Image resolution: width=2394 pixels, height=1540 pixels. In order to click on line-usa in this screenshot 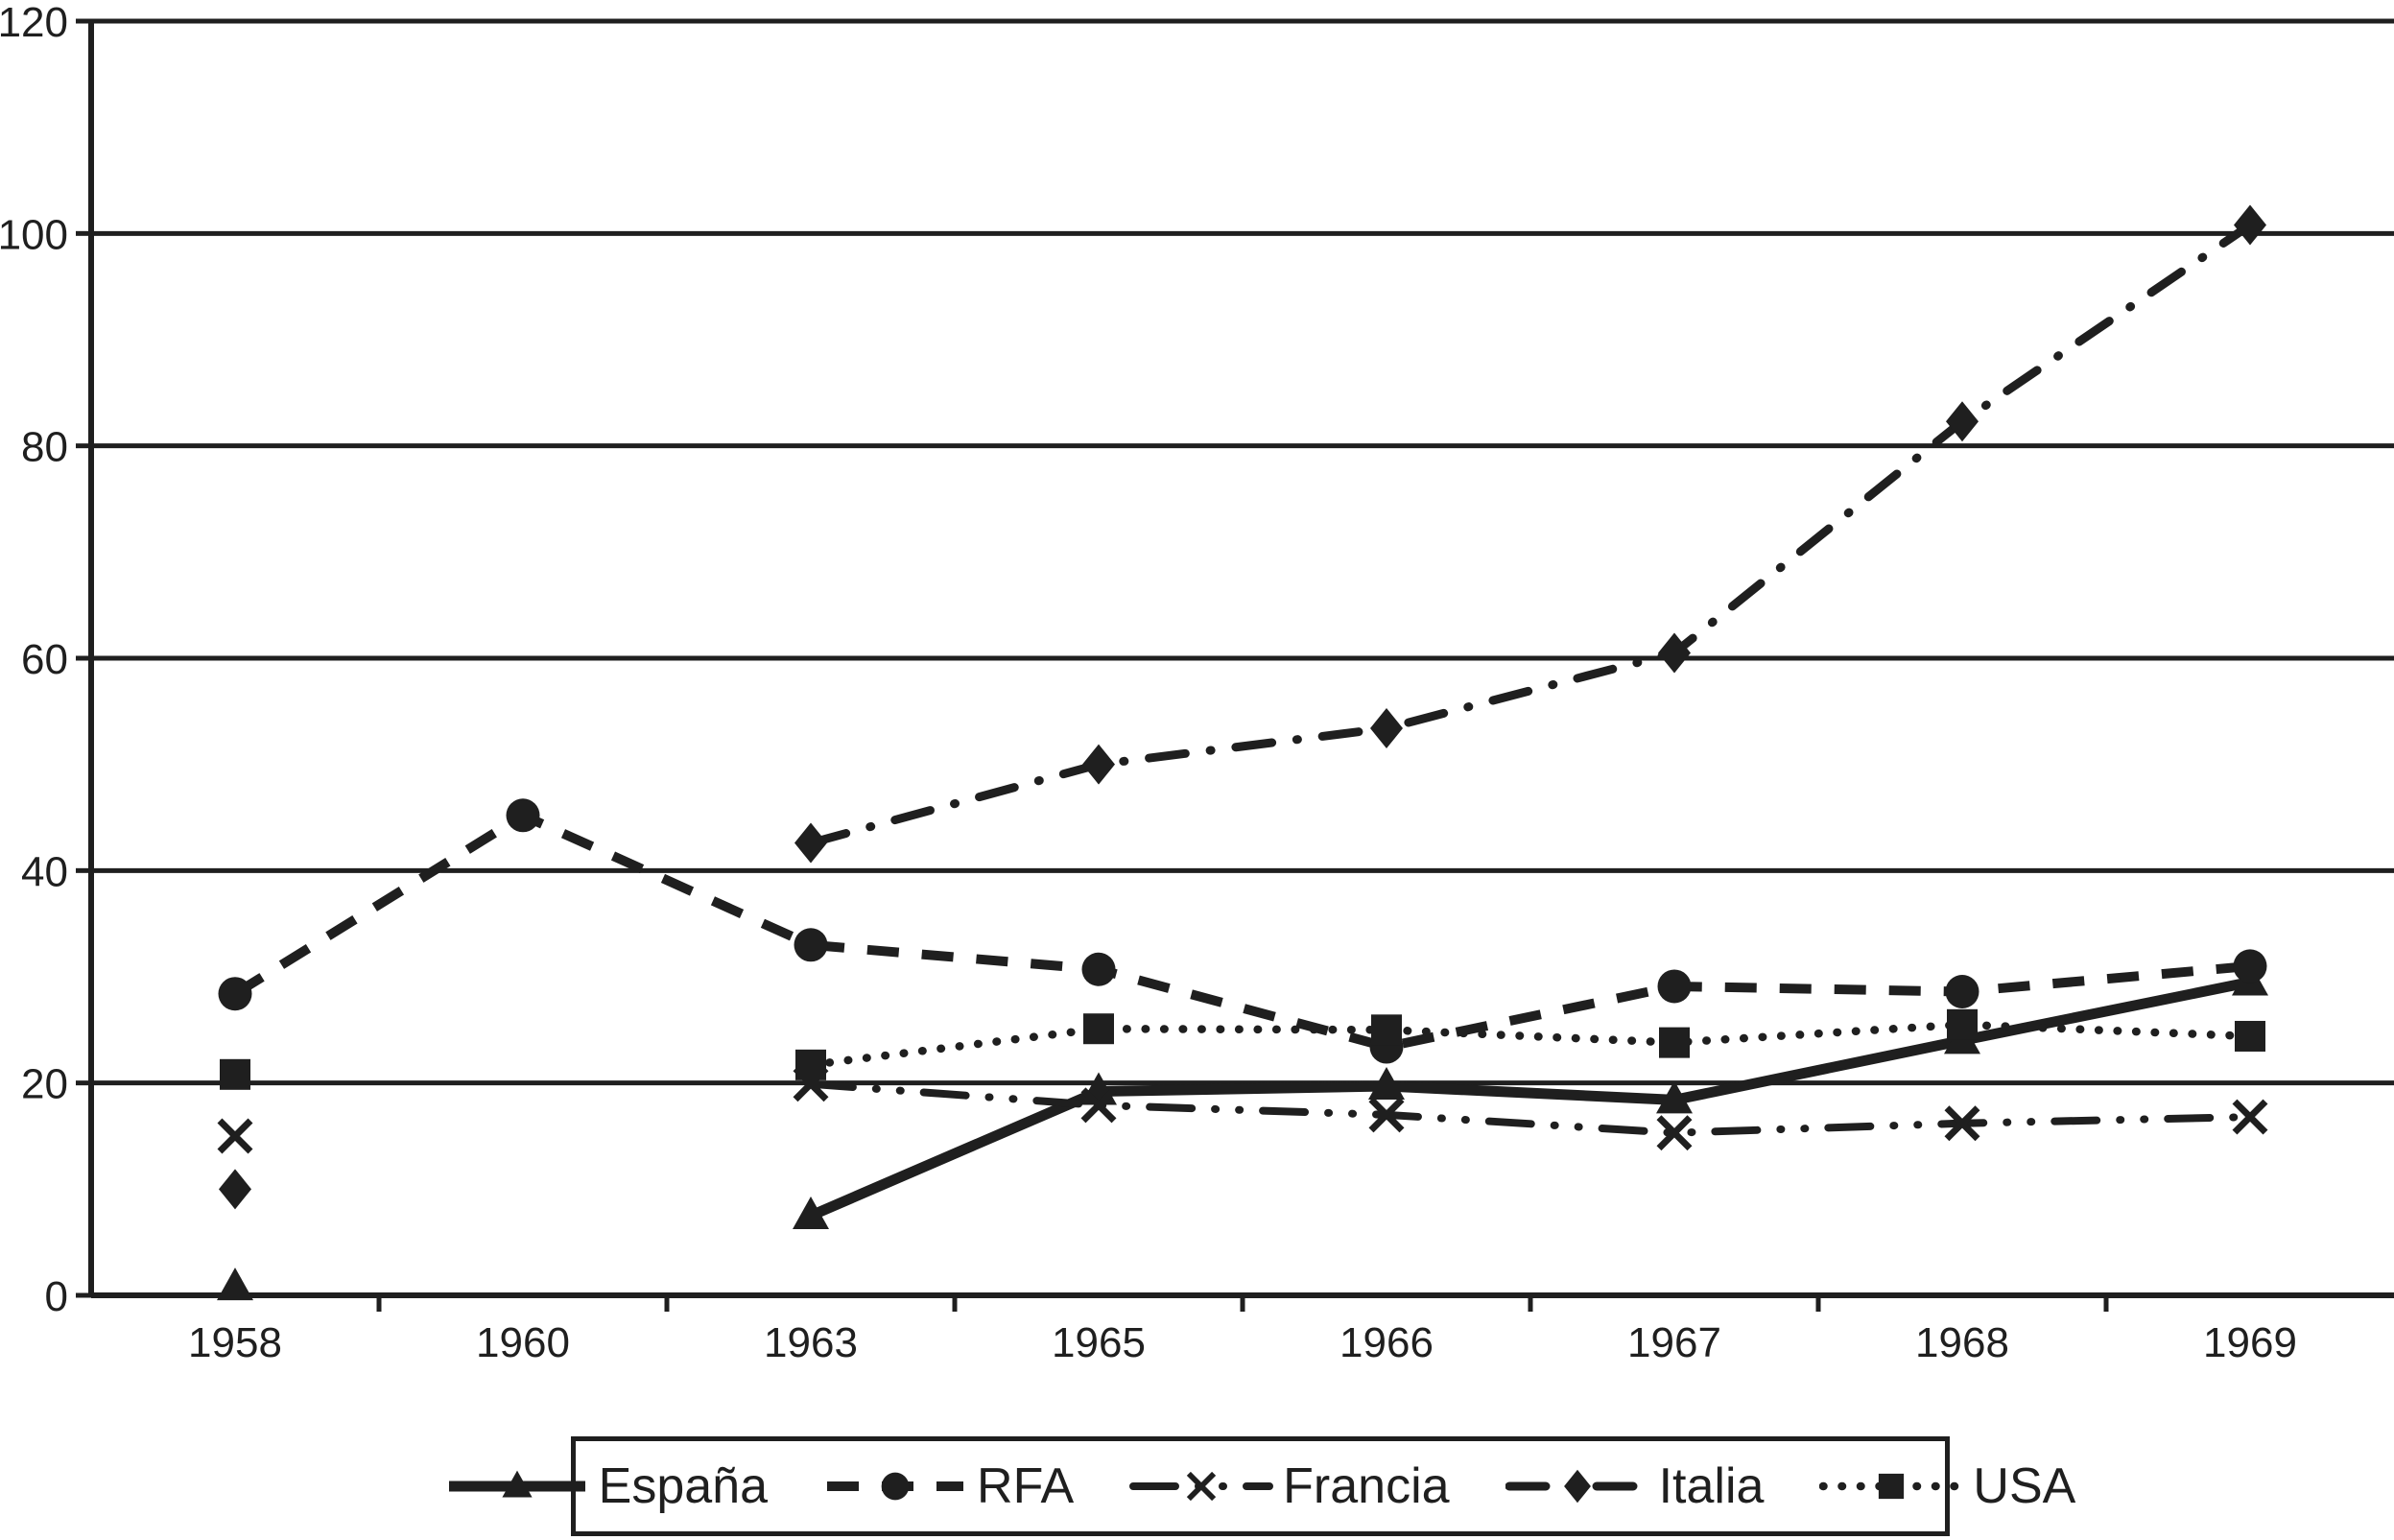, I will do `click(1531, 1045)`.